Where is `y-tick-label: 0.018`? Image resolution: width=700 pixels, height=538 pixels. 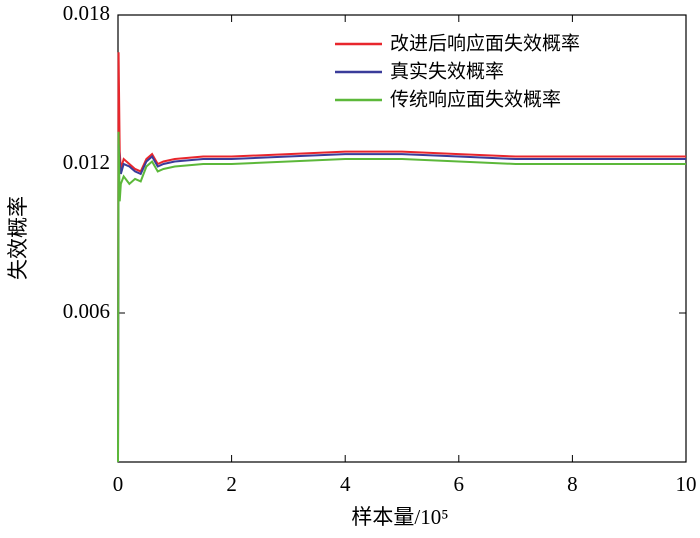
y-tick-label: 0.018 is located at coordinates (86, 13).